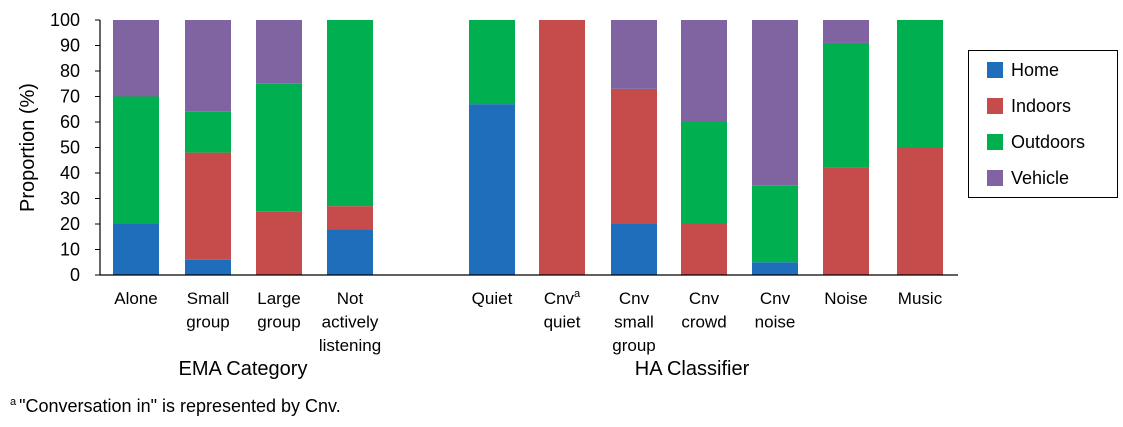  What do you see at coordinates (492, 298) in the screenshot?
I see `x-tick-label-quiet: Quiet` at bounding box center [492, 298].